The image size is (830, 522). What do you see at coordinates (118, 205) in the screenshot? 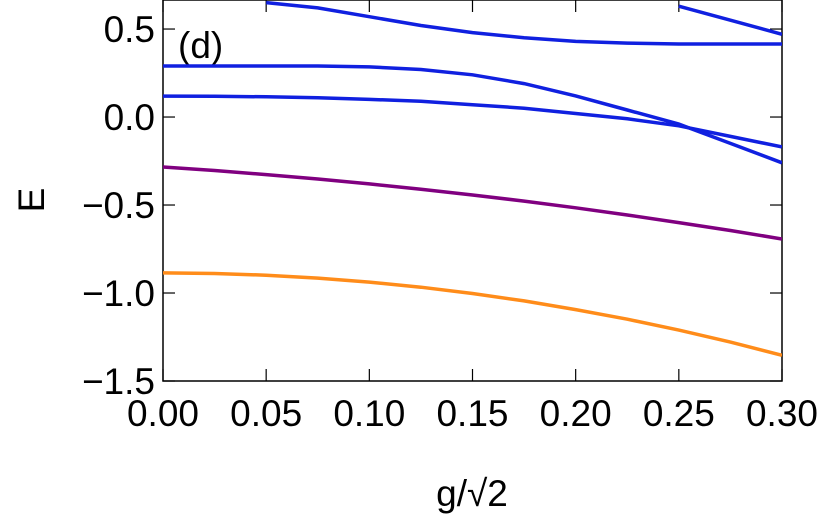
I see `y-tick-label: −0.5` at bounding box center [118, 205].